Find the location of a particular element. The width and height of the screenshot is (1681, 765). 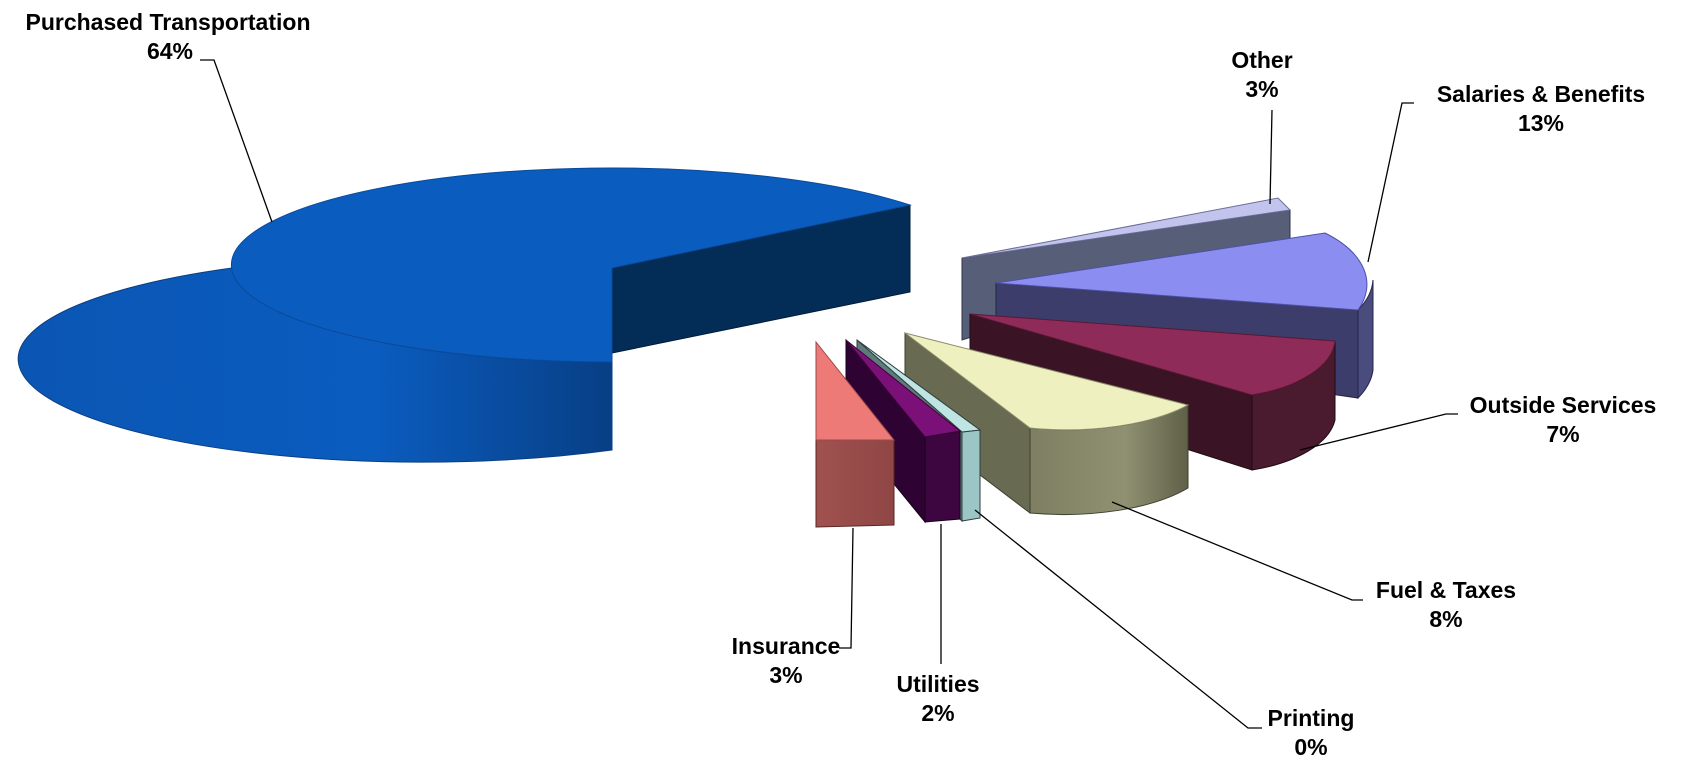

slice-salaries-benefits-top is located at coordinates (1181, 271).